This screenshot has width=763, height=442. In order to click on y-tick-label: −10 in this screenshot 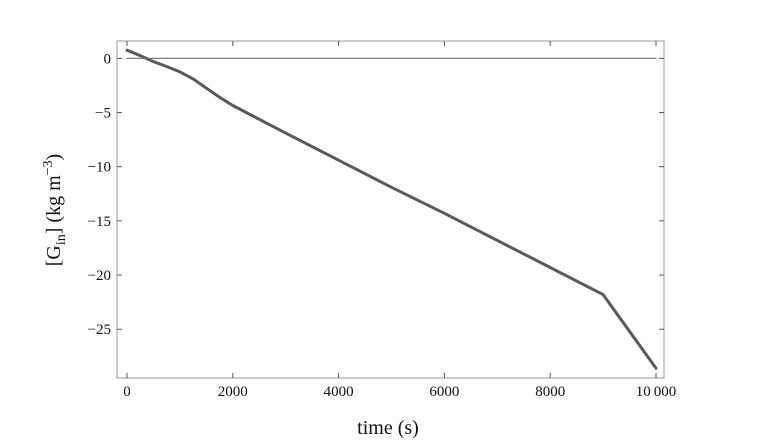, I will do `click(99, 168)`.